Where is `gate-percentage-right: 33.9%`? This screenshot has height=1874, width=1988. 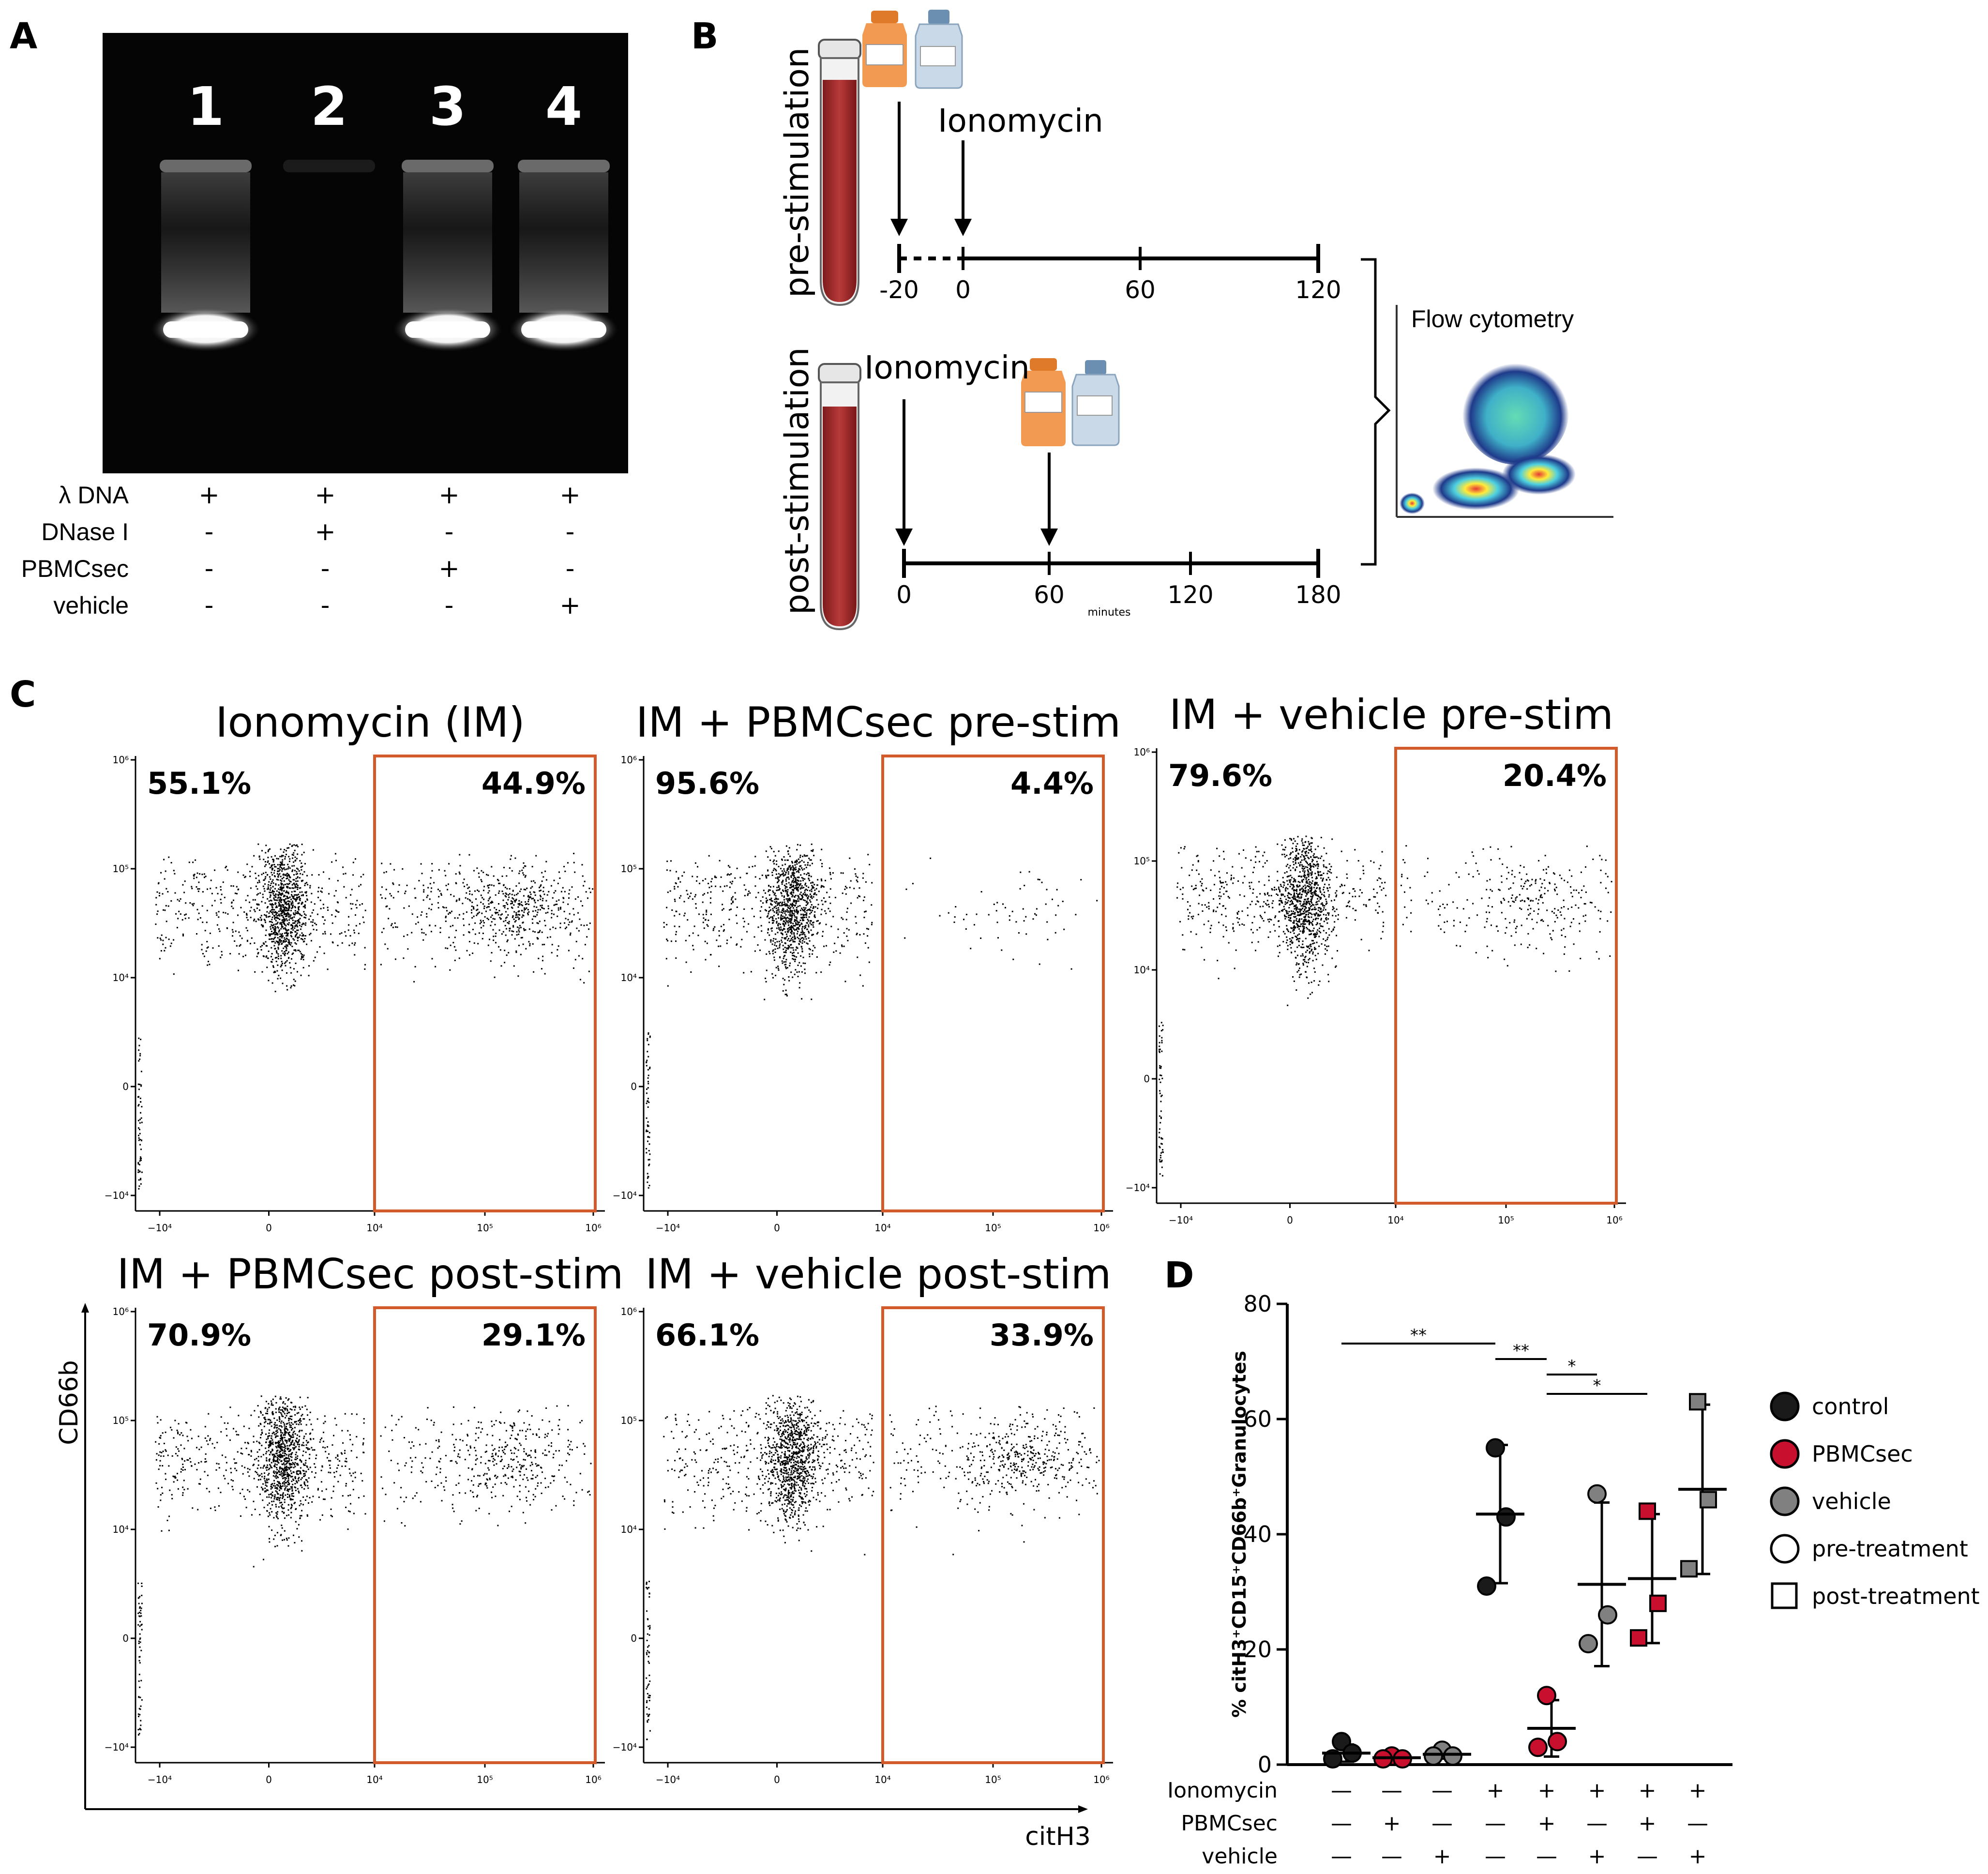
gate-percentage-right: 33.9% is located at coordinates (1042, 1335).